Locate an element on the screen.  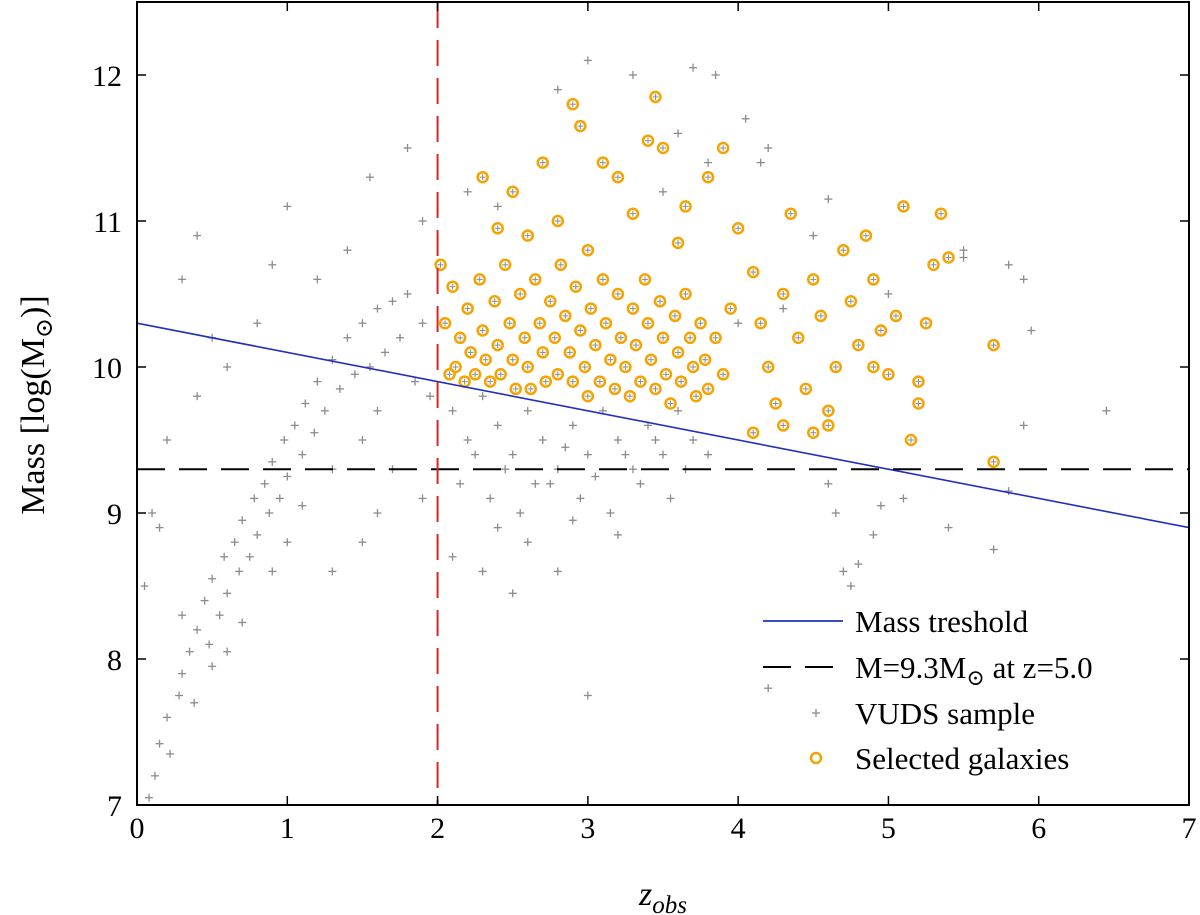
y-tick-label: 10 is located at coordinates (107, 368).